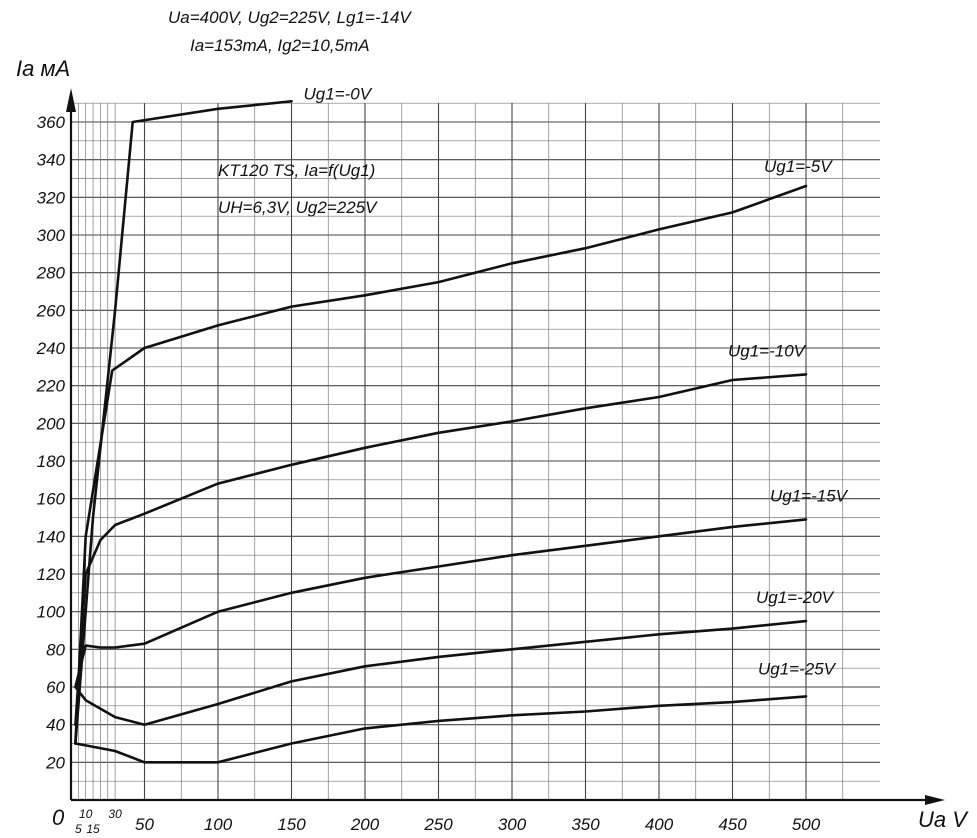  Describe the element at coordinates (51, 574) in the screenshot. I see `y-tick-label: 120` at that location.